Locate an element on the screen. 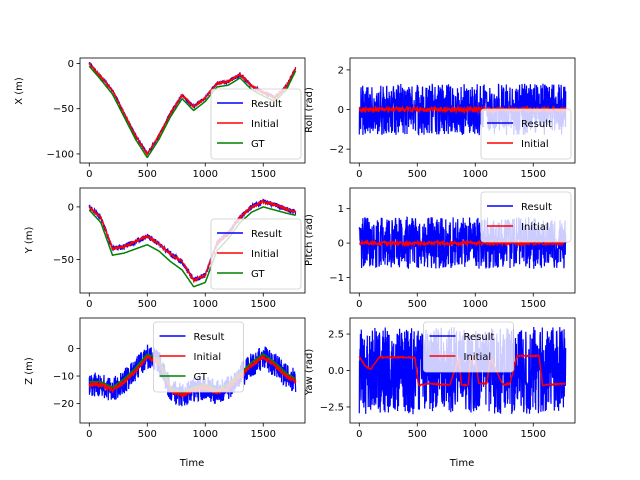 The height and width of the screenshot is (480, 640). y-tick-label: 2.5 is located at coordinates (336, 335).